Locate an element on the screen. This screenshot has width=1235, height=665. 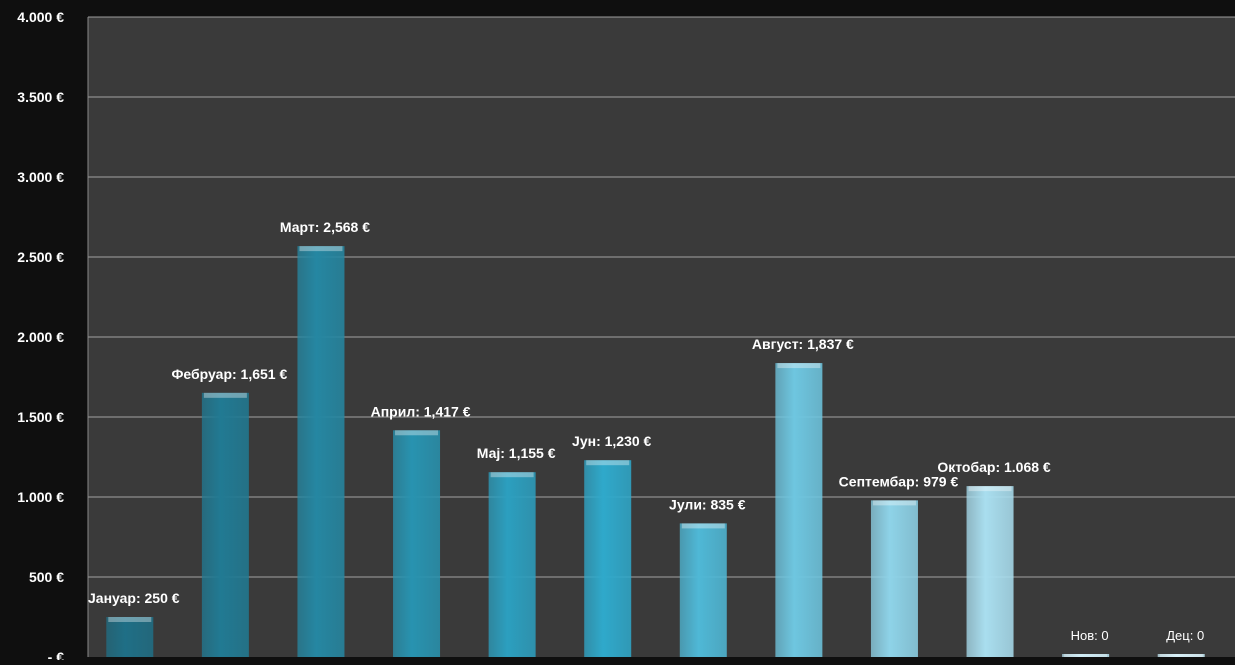
data-label: Нов: 0 is located at coordinates (1090, 635).